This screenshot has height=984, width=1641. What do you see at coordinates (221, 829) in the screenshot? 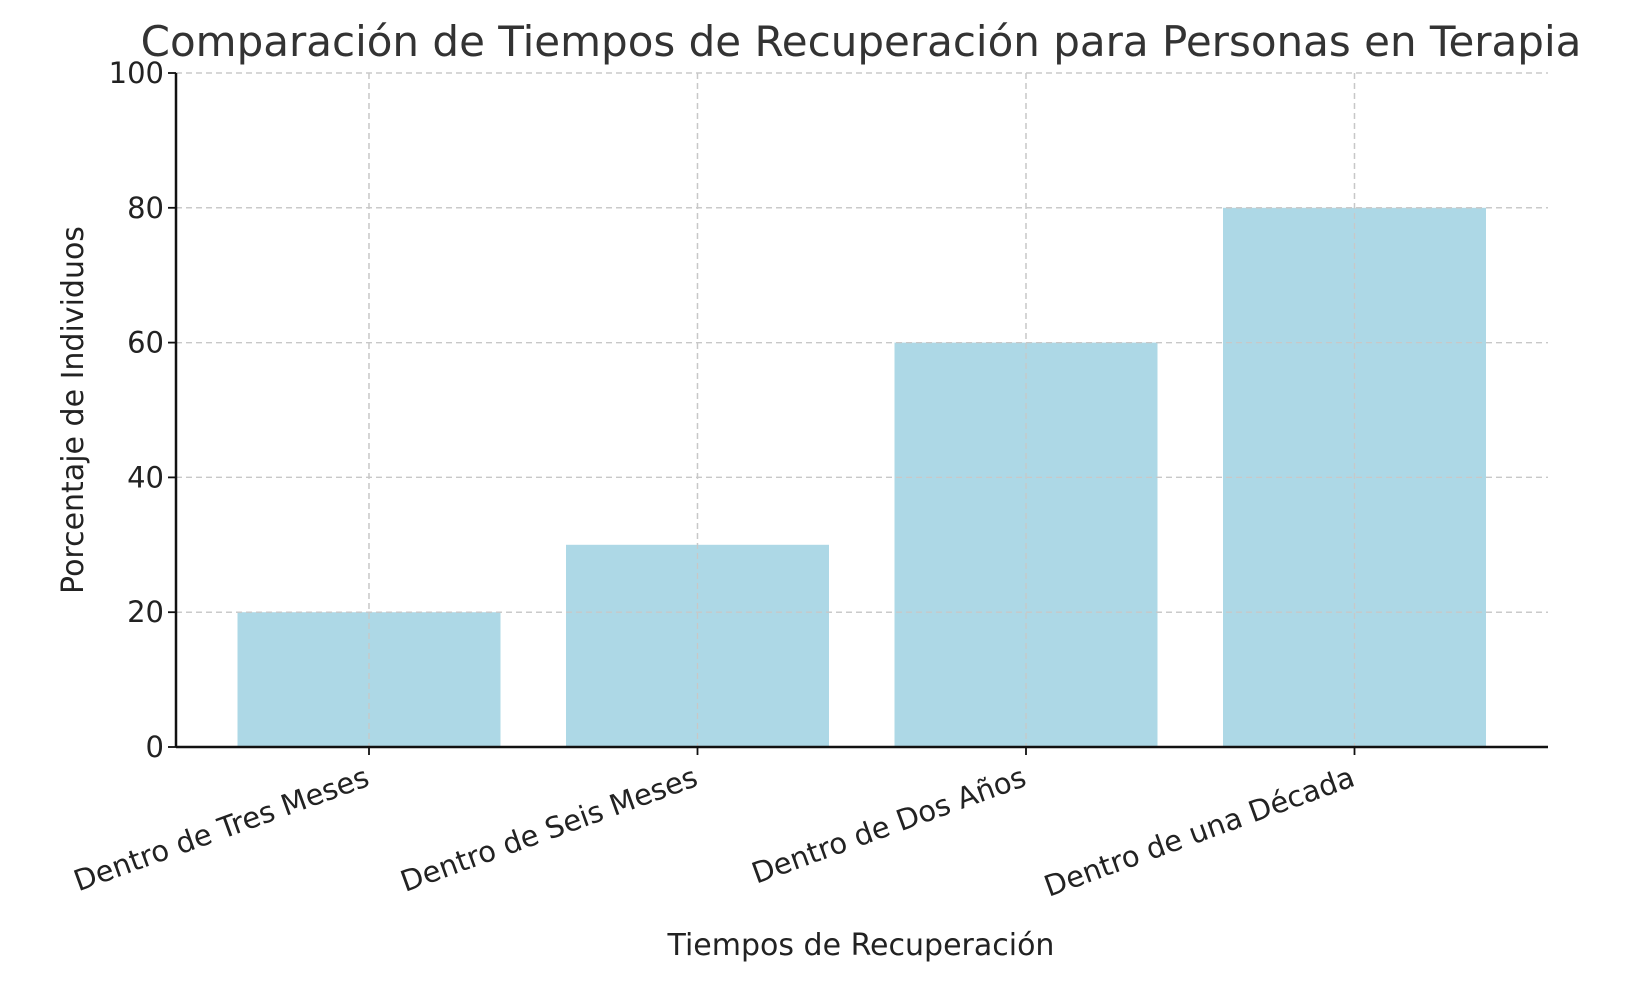
I see `x-tick-label: Dentro de Tres Meses` at bounding box center [221, 829].